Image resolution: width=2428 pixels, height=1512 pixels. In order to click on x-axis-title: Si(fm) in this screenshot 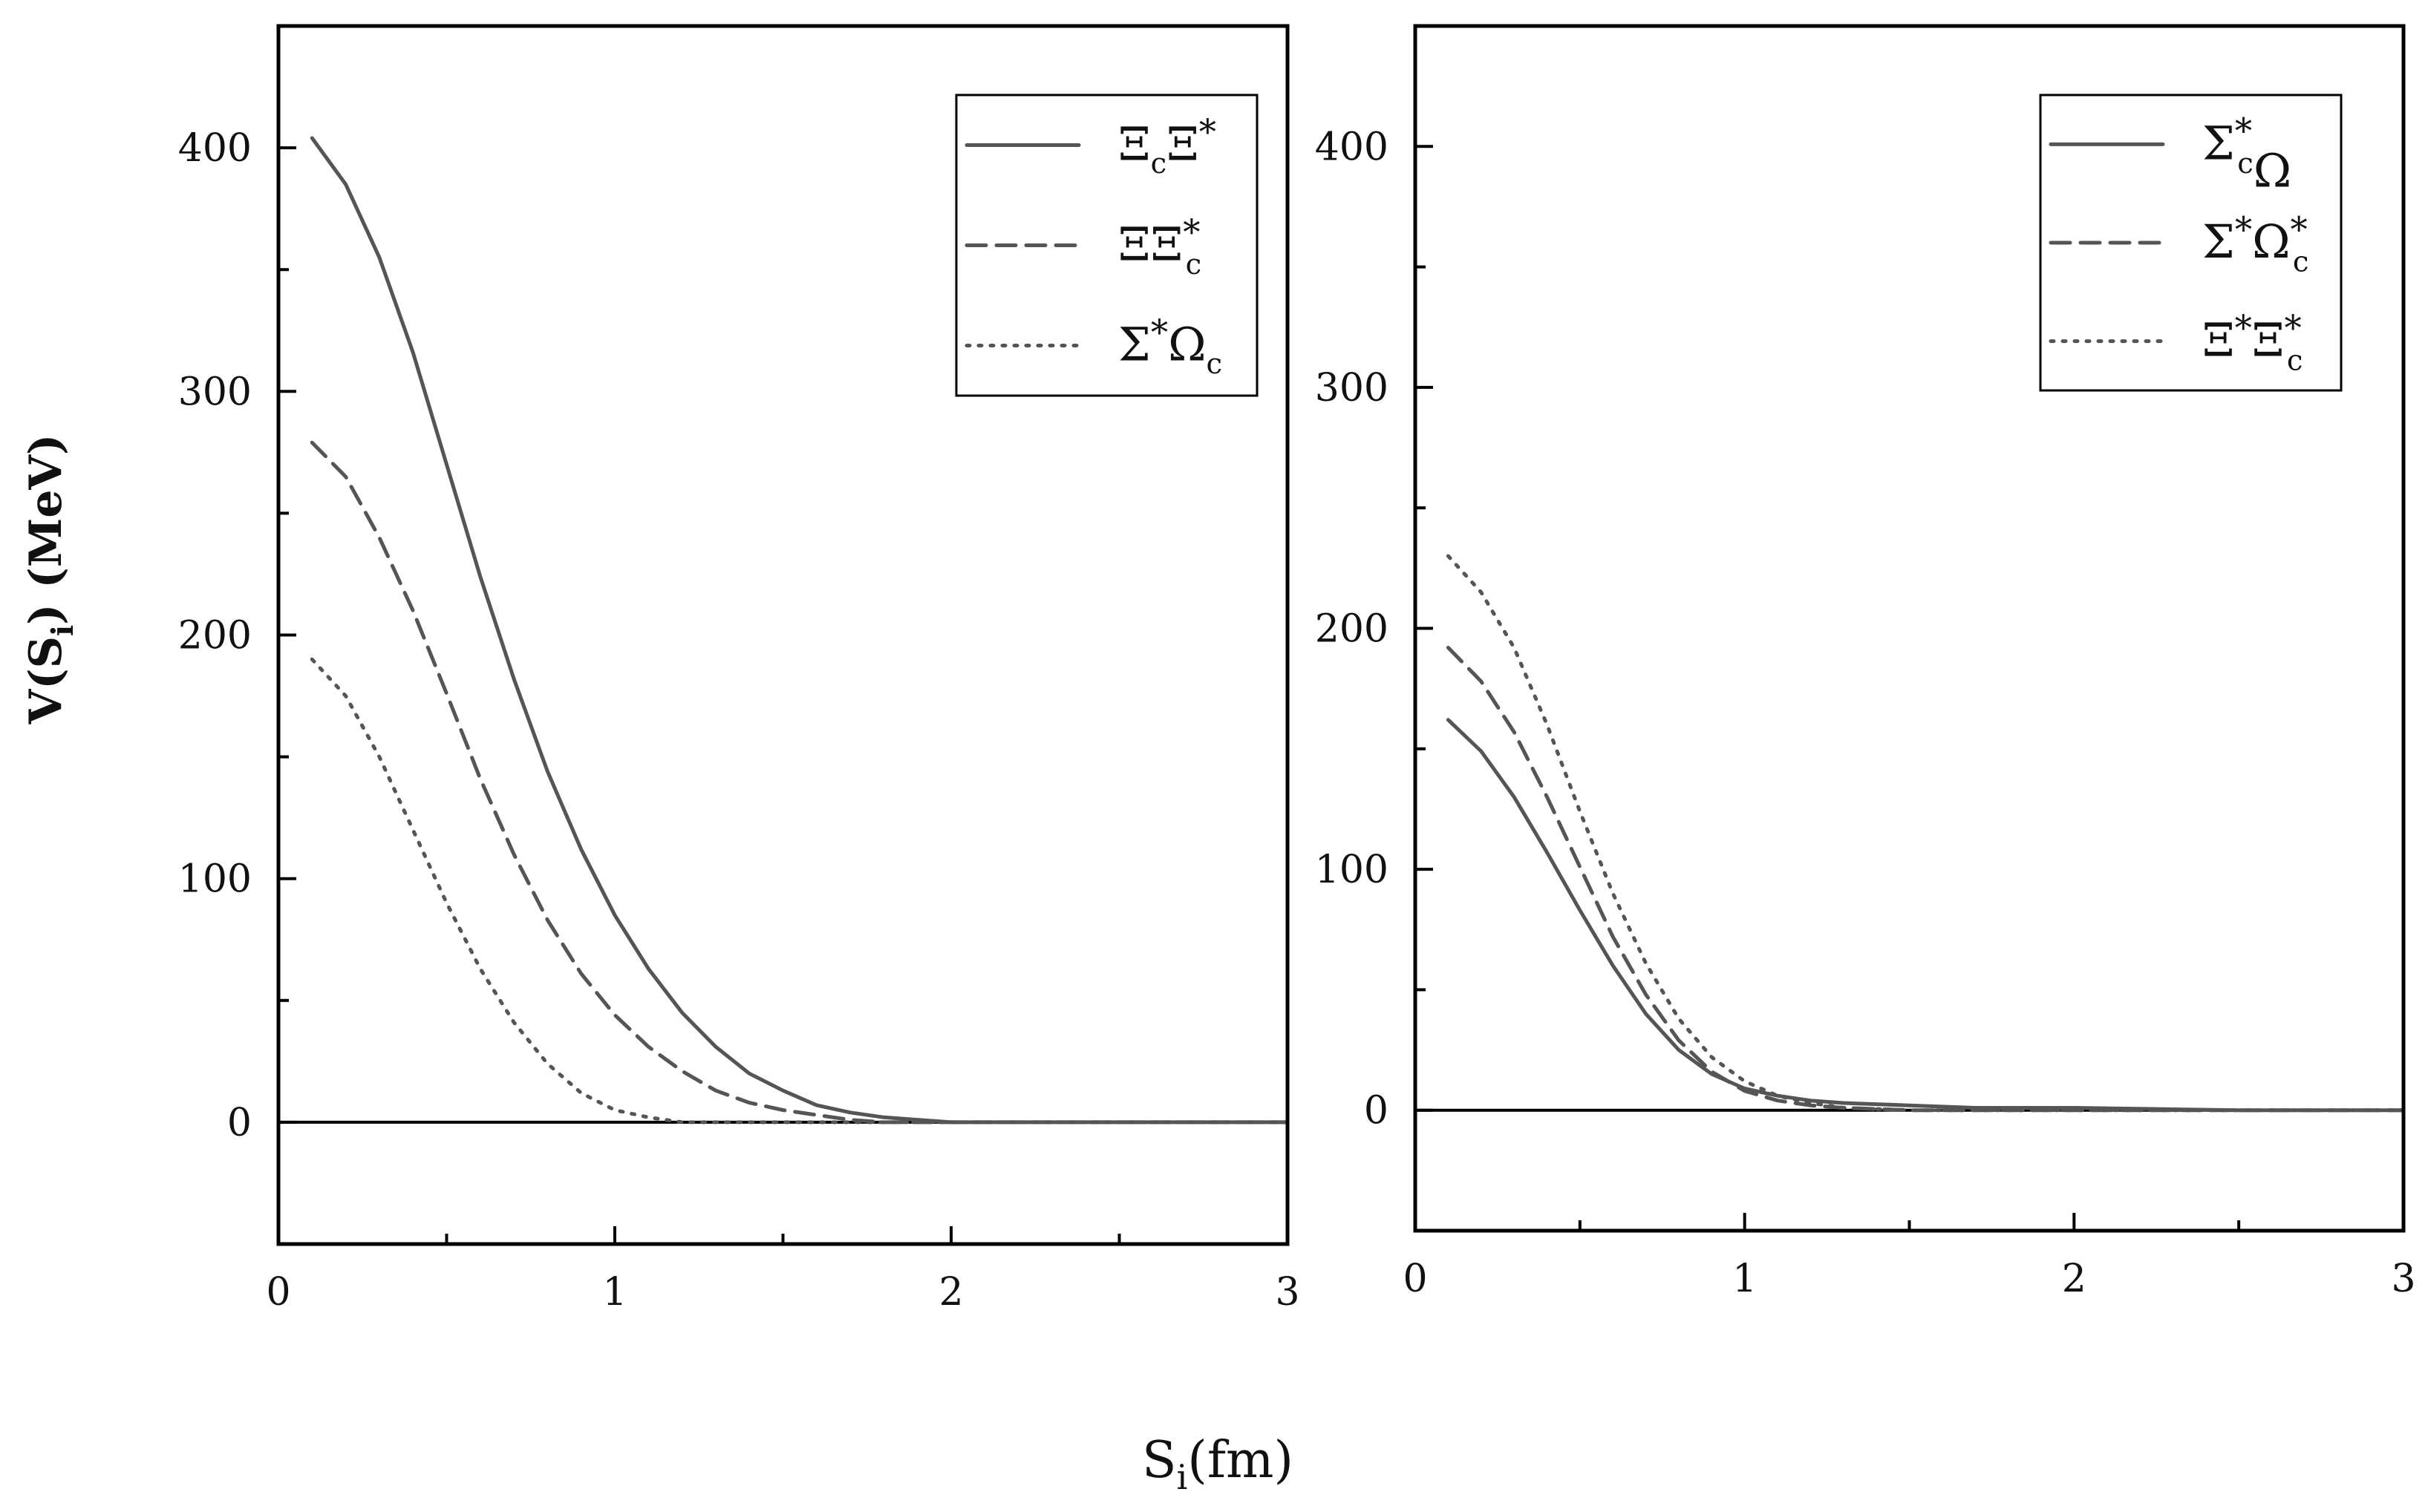, I will do `click(1217, 1464)`.